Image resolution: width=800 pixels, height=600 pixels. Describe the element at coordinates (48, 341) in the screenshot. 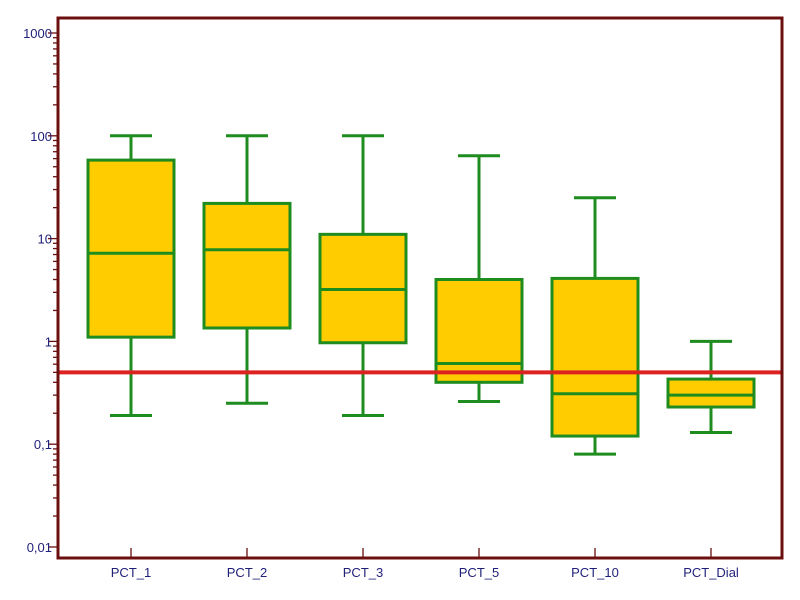

I see `y-tick-label: 1` at that location.